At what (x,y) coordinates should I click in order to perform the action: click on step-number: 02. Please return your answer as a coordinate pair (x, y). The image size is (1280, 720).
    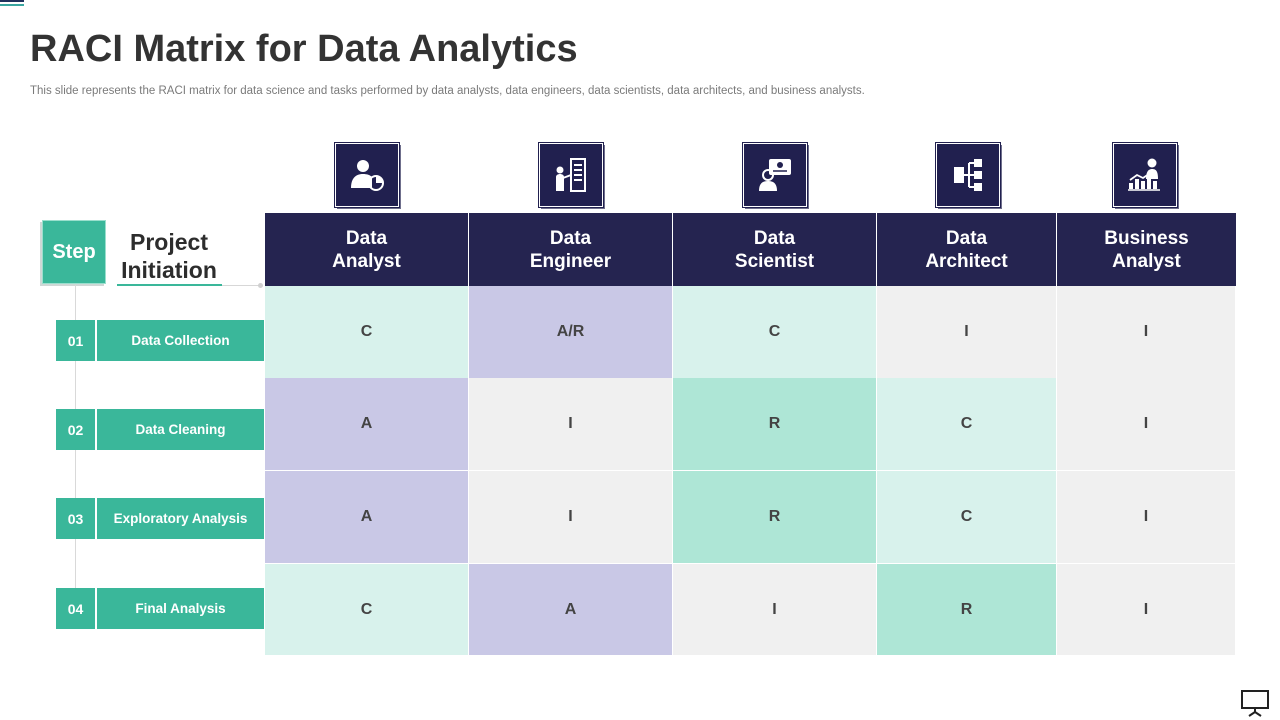
    Looking at the image, I should click on (75, 429).